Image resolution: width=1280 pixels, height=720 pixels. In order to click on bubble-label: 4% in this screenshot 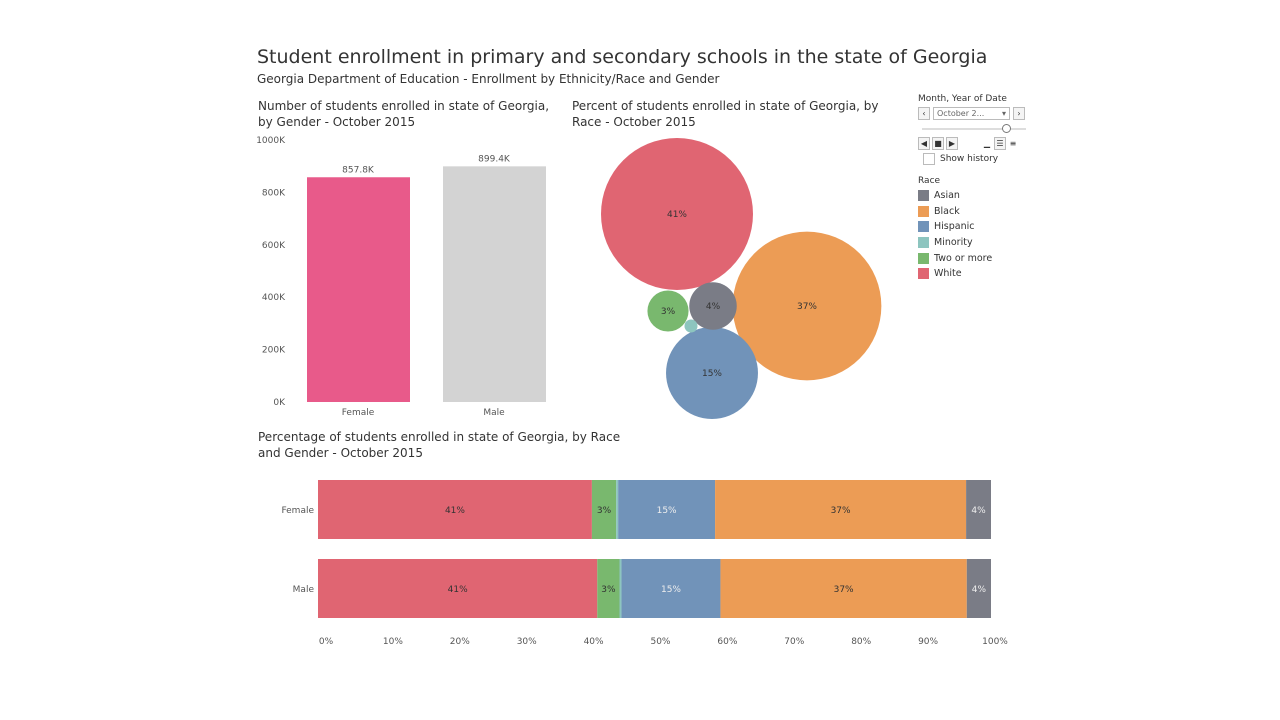, I will do `click(713, 307)`.